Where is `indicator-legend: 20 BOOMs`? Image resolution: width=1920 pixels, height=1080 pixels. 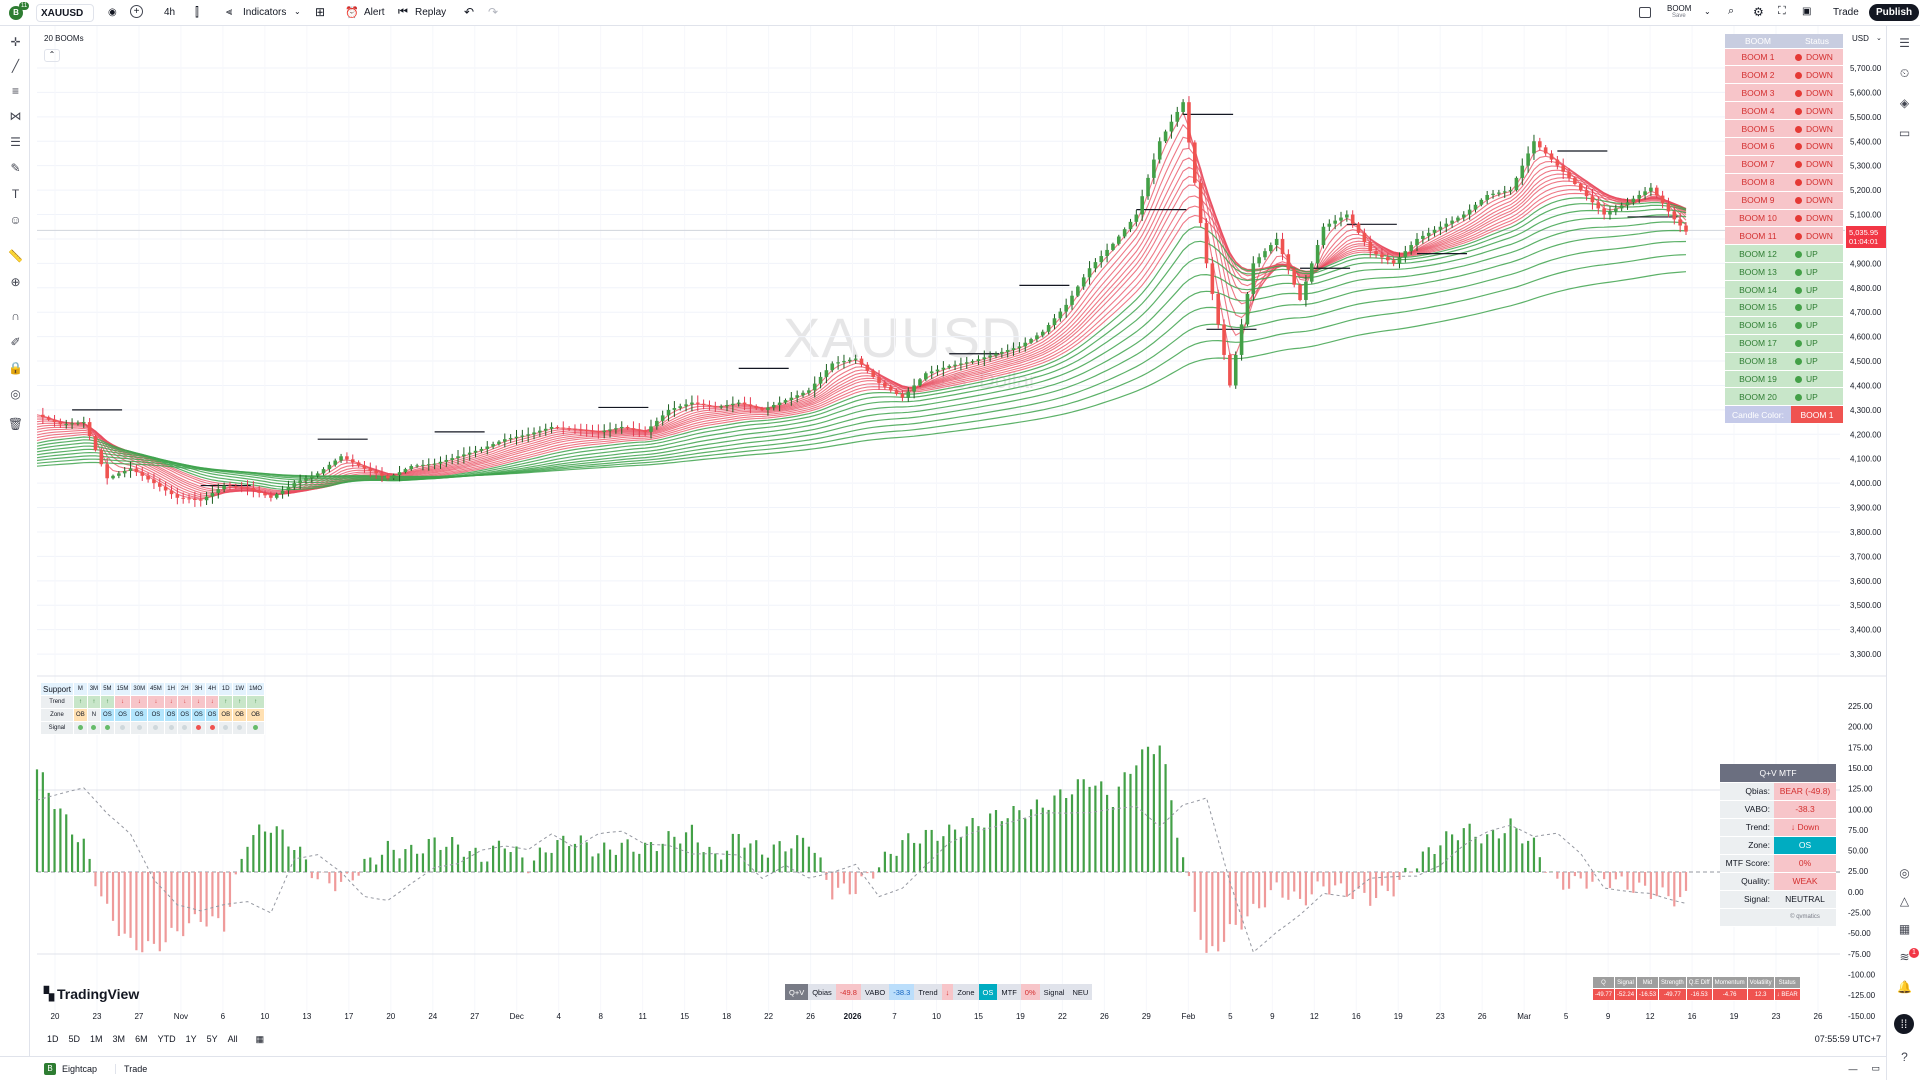 indicator-legend: 20 BOOMs is located at coordinates (64, 38).